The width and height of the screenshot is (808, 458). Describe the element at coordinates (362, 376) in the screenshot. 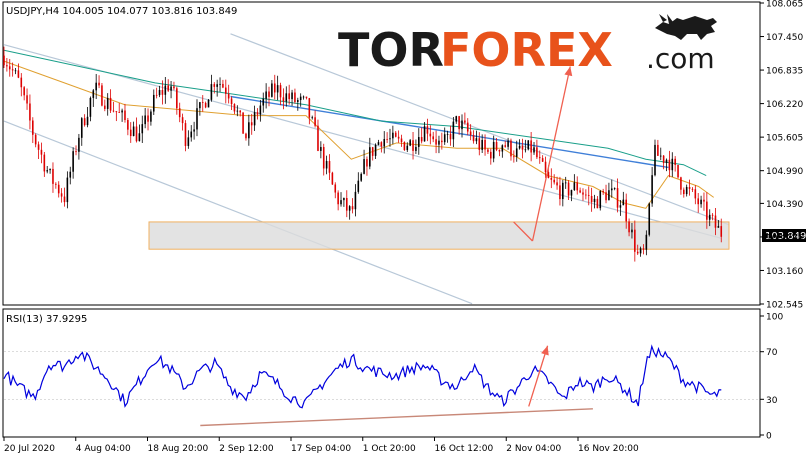

I see `rsi-line` at that location.